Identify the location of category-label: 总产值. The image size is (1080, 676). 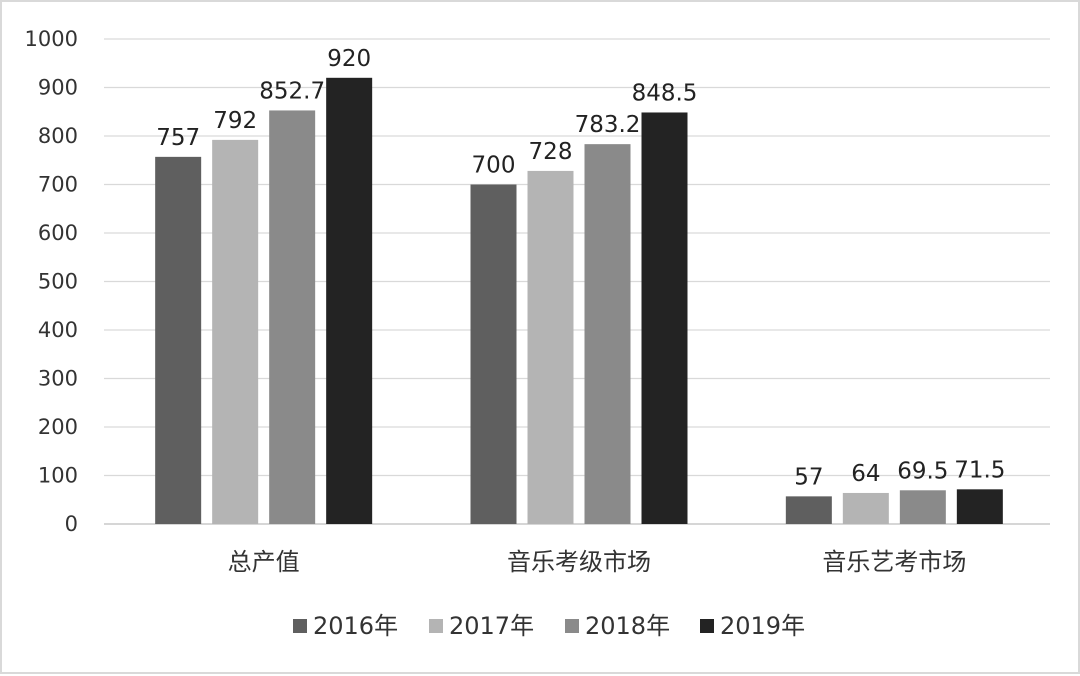
(264, 562).